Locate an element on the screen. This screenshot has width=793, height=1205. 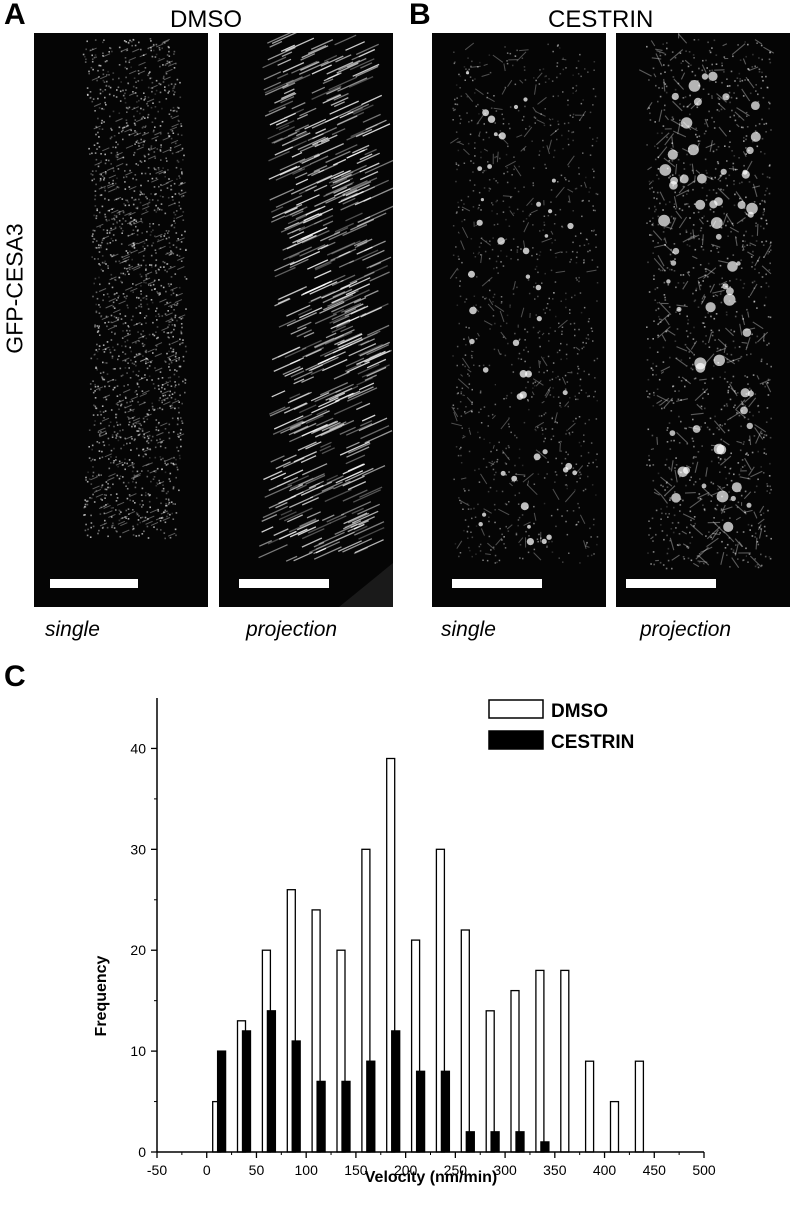
x-tick-label-200: 200 is located at coordinates (406, 1170).